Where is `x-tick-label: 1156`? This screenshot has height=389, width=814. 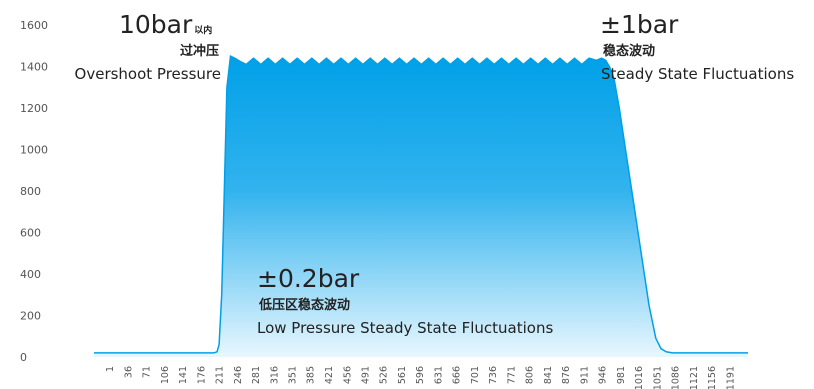 x-tick-label: 1156 is located at coordinates (712, 377).